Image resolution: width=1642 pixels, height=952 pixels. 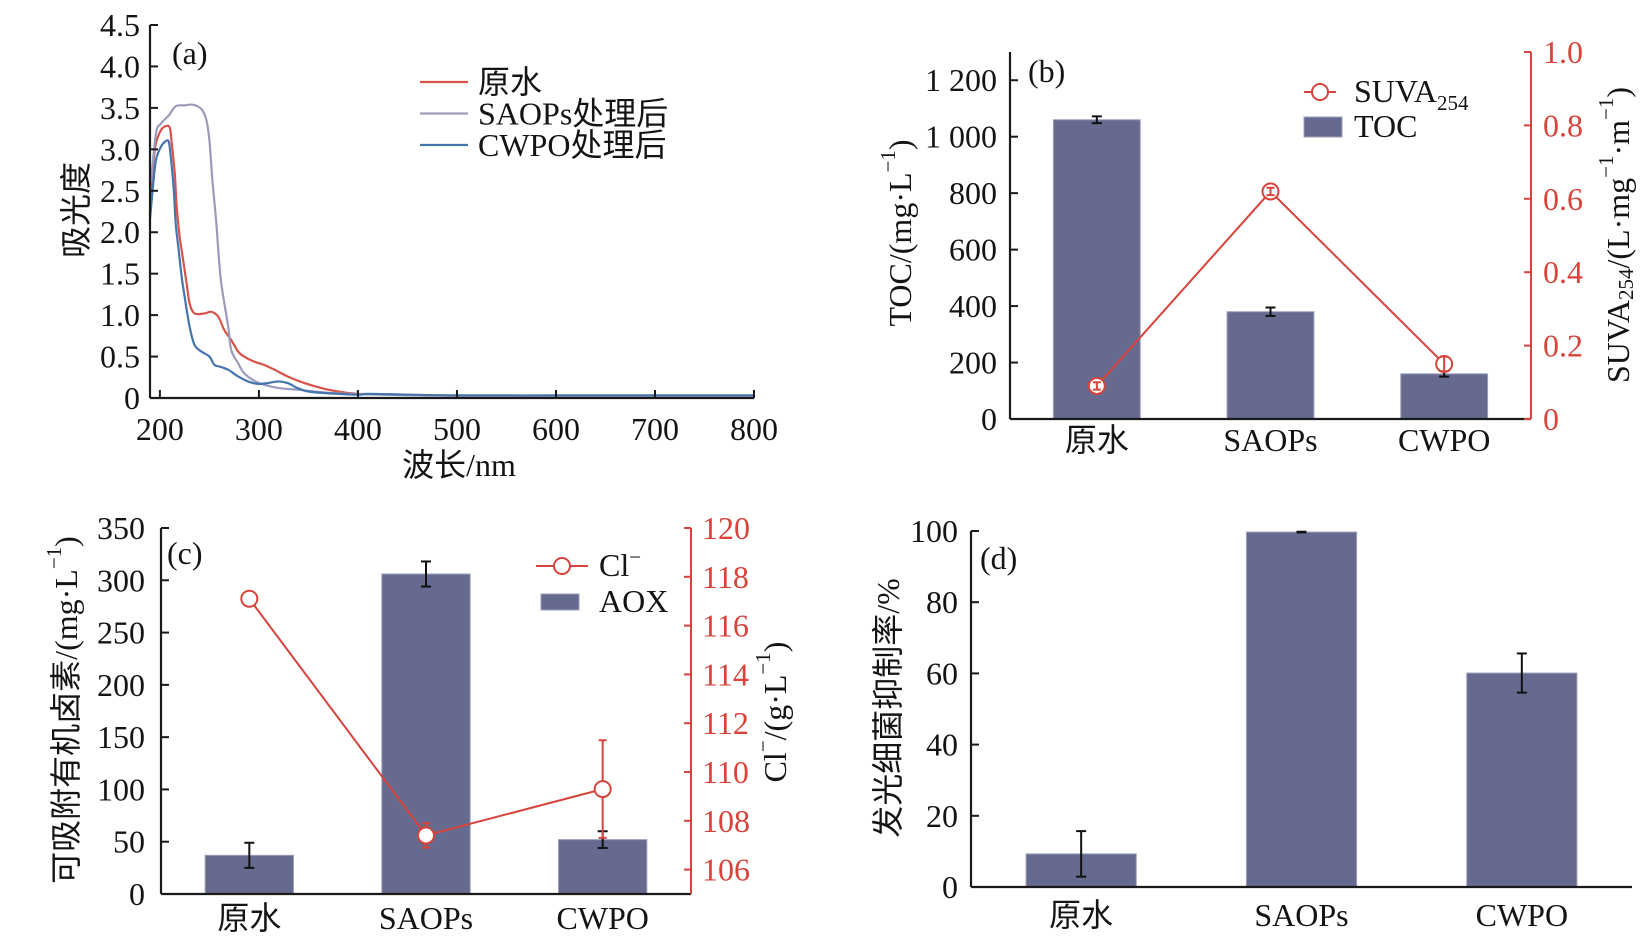 I want to click on x-axis-label: 波长/nm, so click(x=459, y=465).